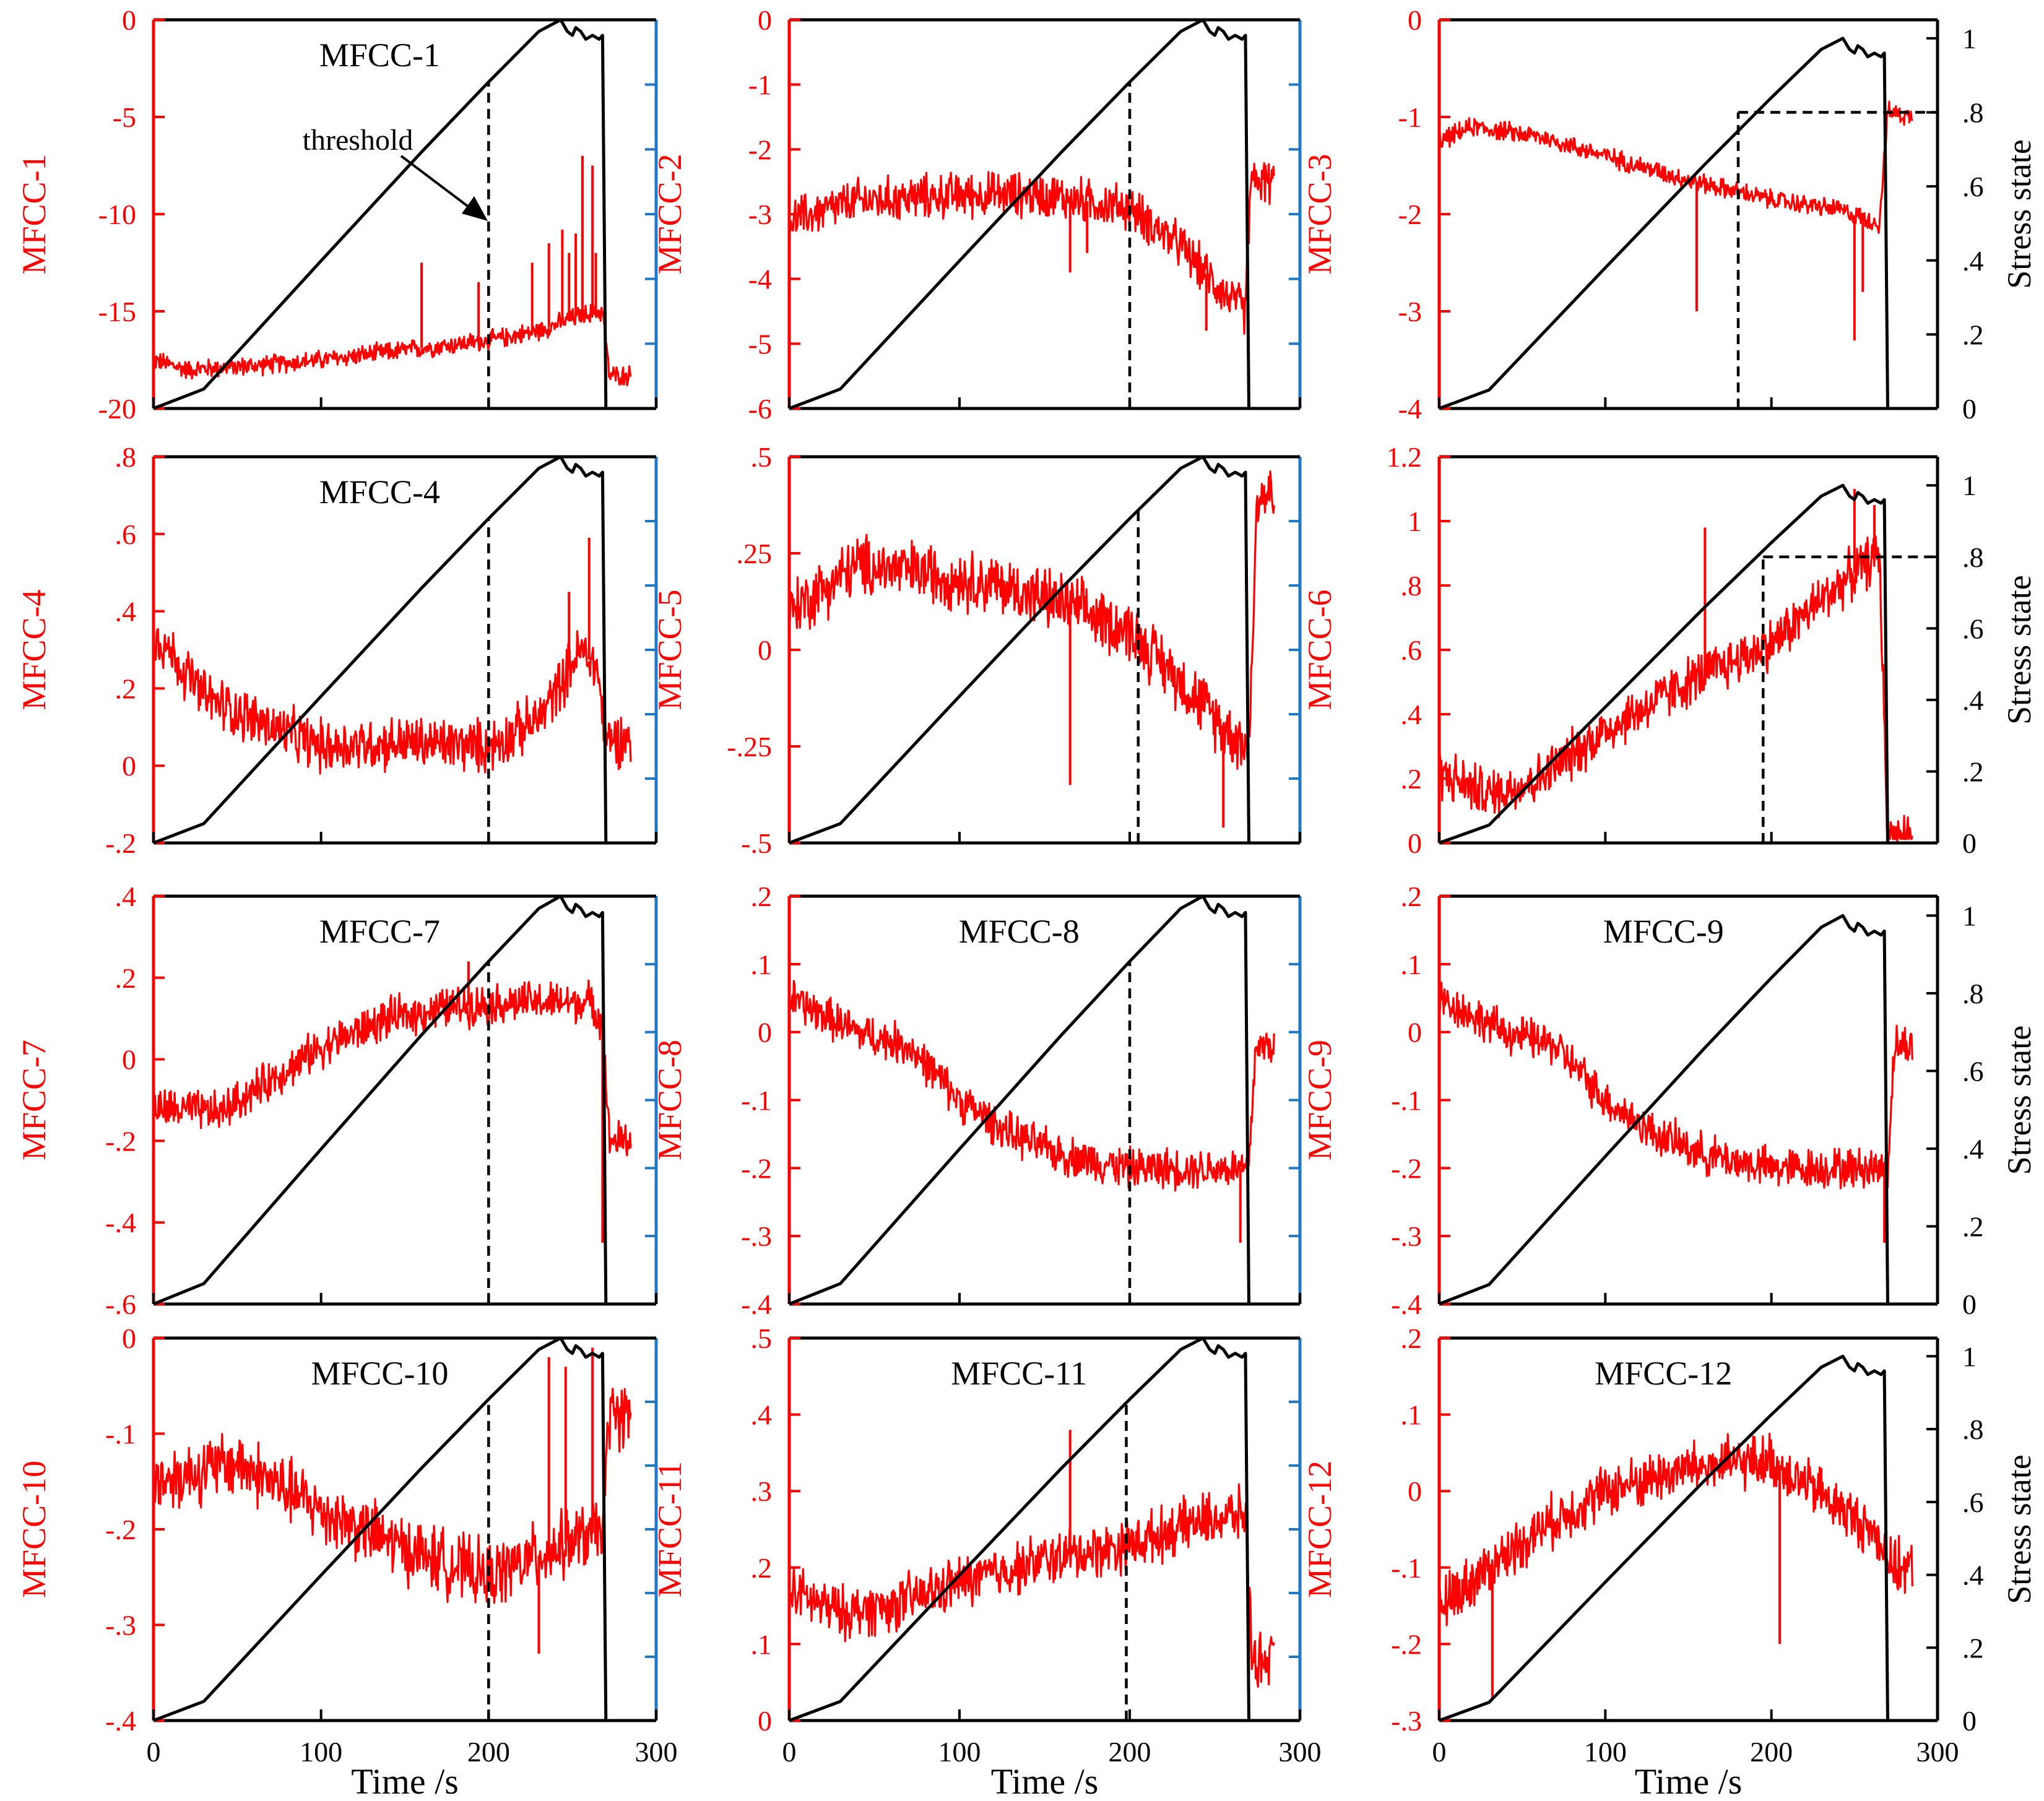 The height and width of the screenshot is (1801, 2044). Describe the element at coordinates (1412, 650) in the screenshot. I see `left-tick-label: .6` at that location.